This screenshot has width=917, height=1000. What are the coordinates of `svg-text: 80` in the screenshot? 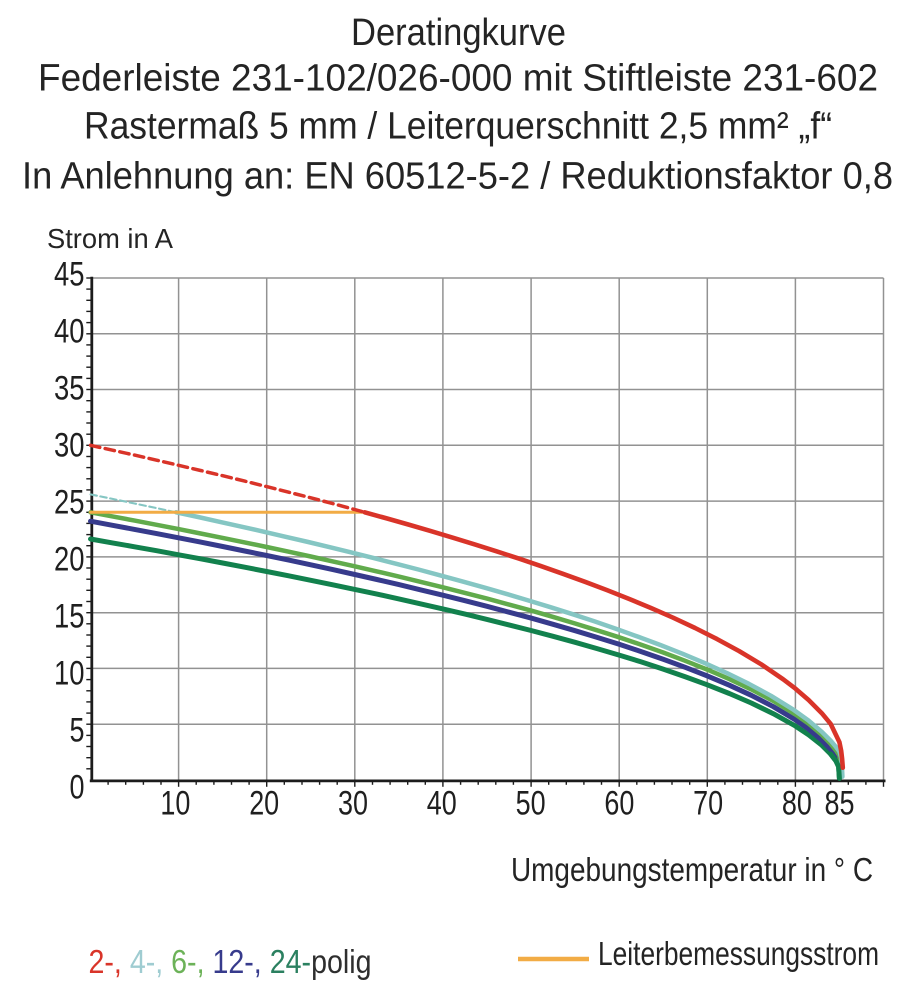 It's located at (797, 804).